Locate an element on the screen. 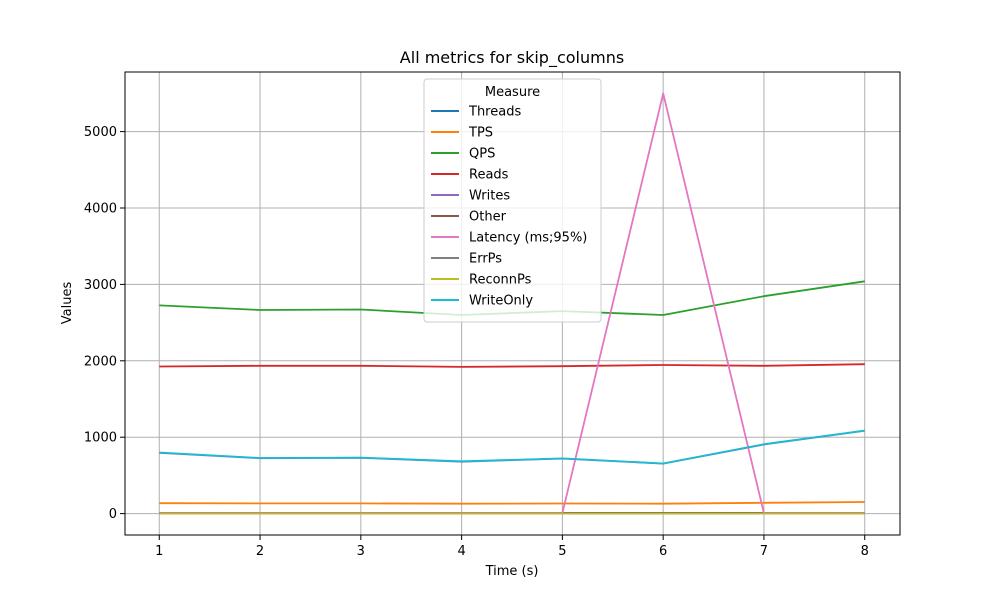 The width and height of the screenshot is (1000, 600). legend-label-writeonly: WriteOnly is located at coordinates (501, 301).